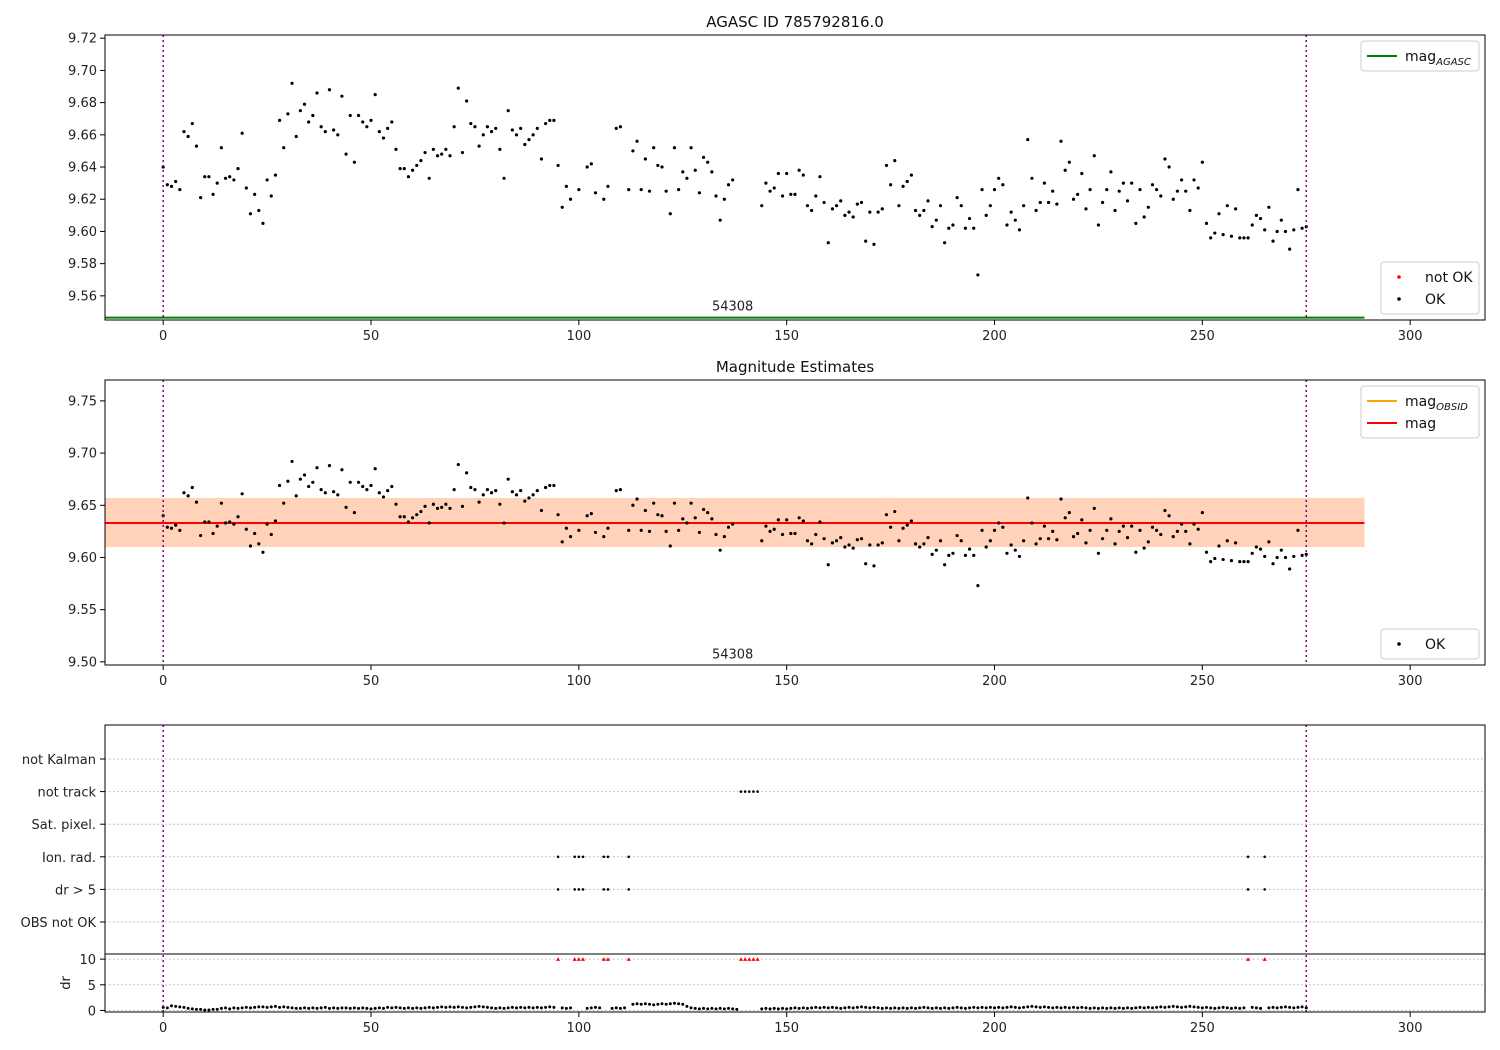 The image size is (1500, 1050). I want to click on flags-row-label: not Kalman, so click(59, 760).